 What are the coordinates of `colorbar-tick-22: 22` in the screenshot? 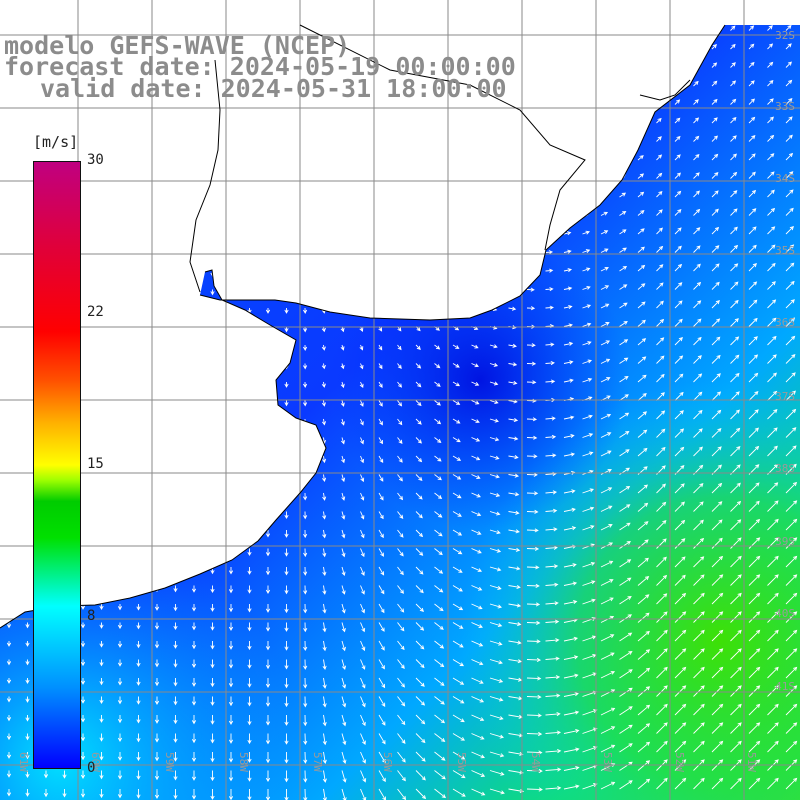 It's located at (95, 312).